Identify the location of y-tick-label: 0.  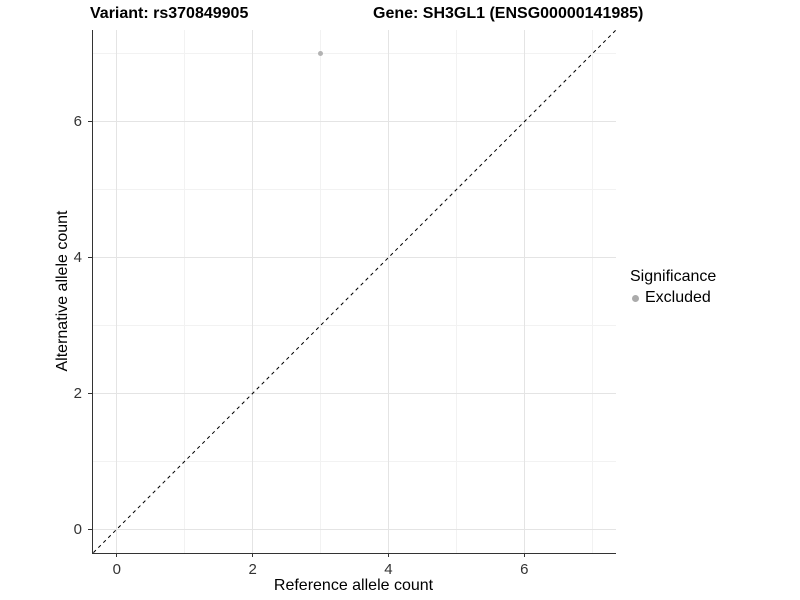
(77, 529).